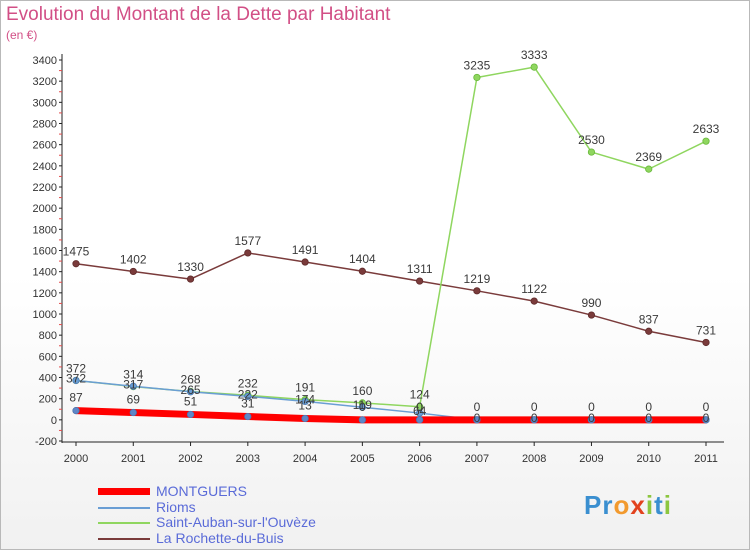 The height and width of the screenshot is (550, 750). Describe the element at coordinates (591, 140) in the screenshot. I see `data-label: 2530` at that location.